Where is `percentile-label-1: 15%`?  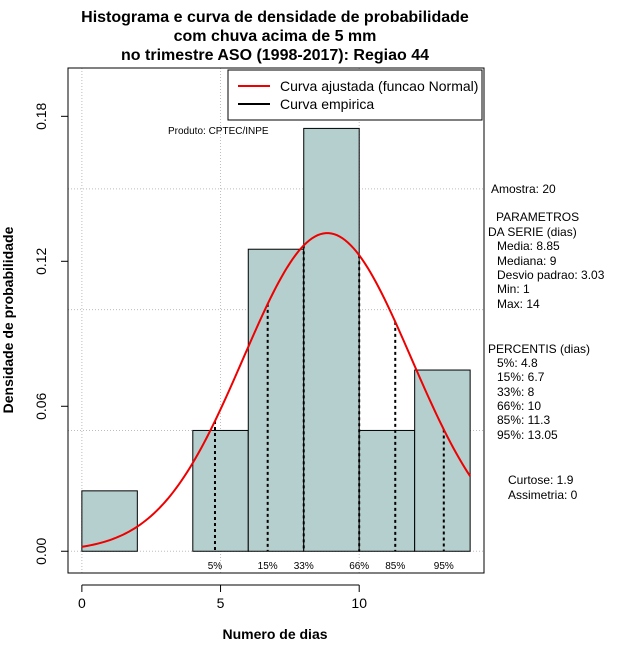 percentile-label-1: 15% is located at coordinates (268, 566).